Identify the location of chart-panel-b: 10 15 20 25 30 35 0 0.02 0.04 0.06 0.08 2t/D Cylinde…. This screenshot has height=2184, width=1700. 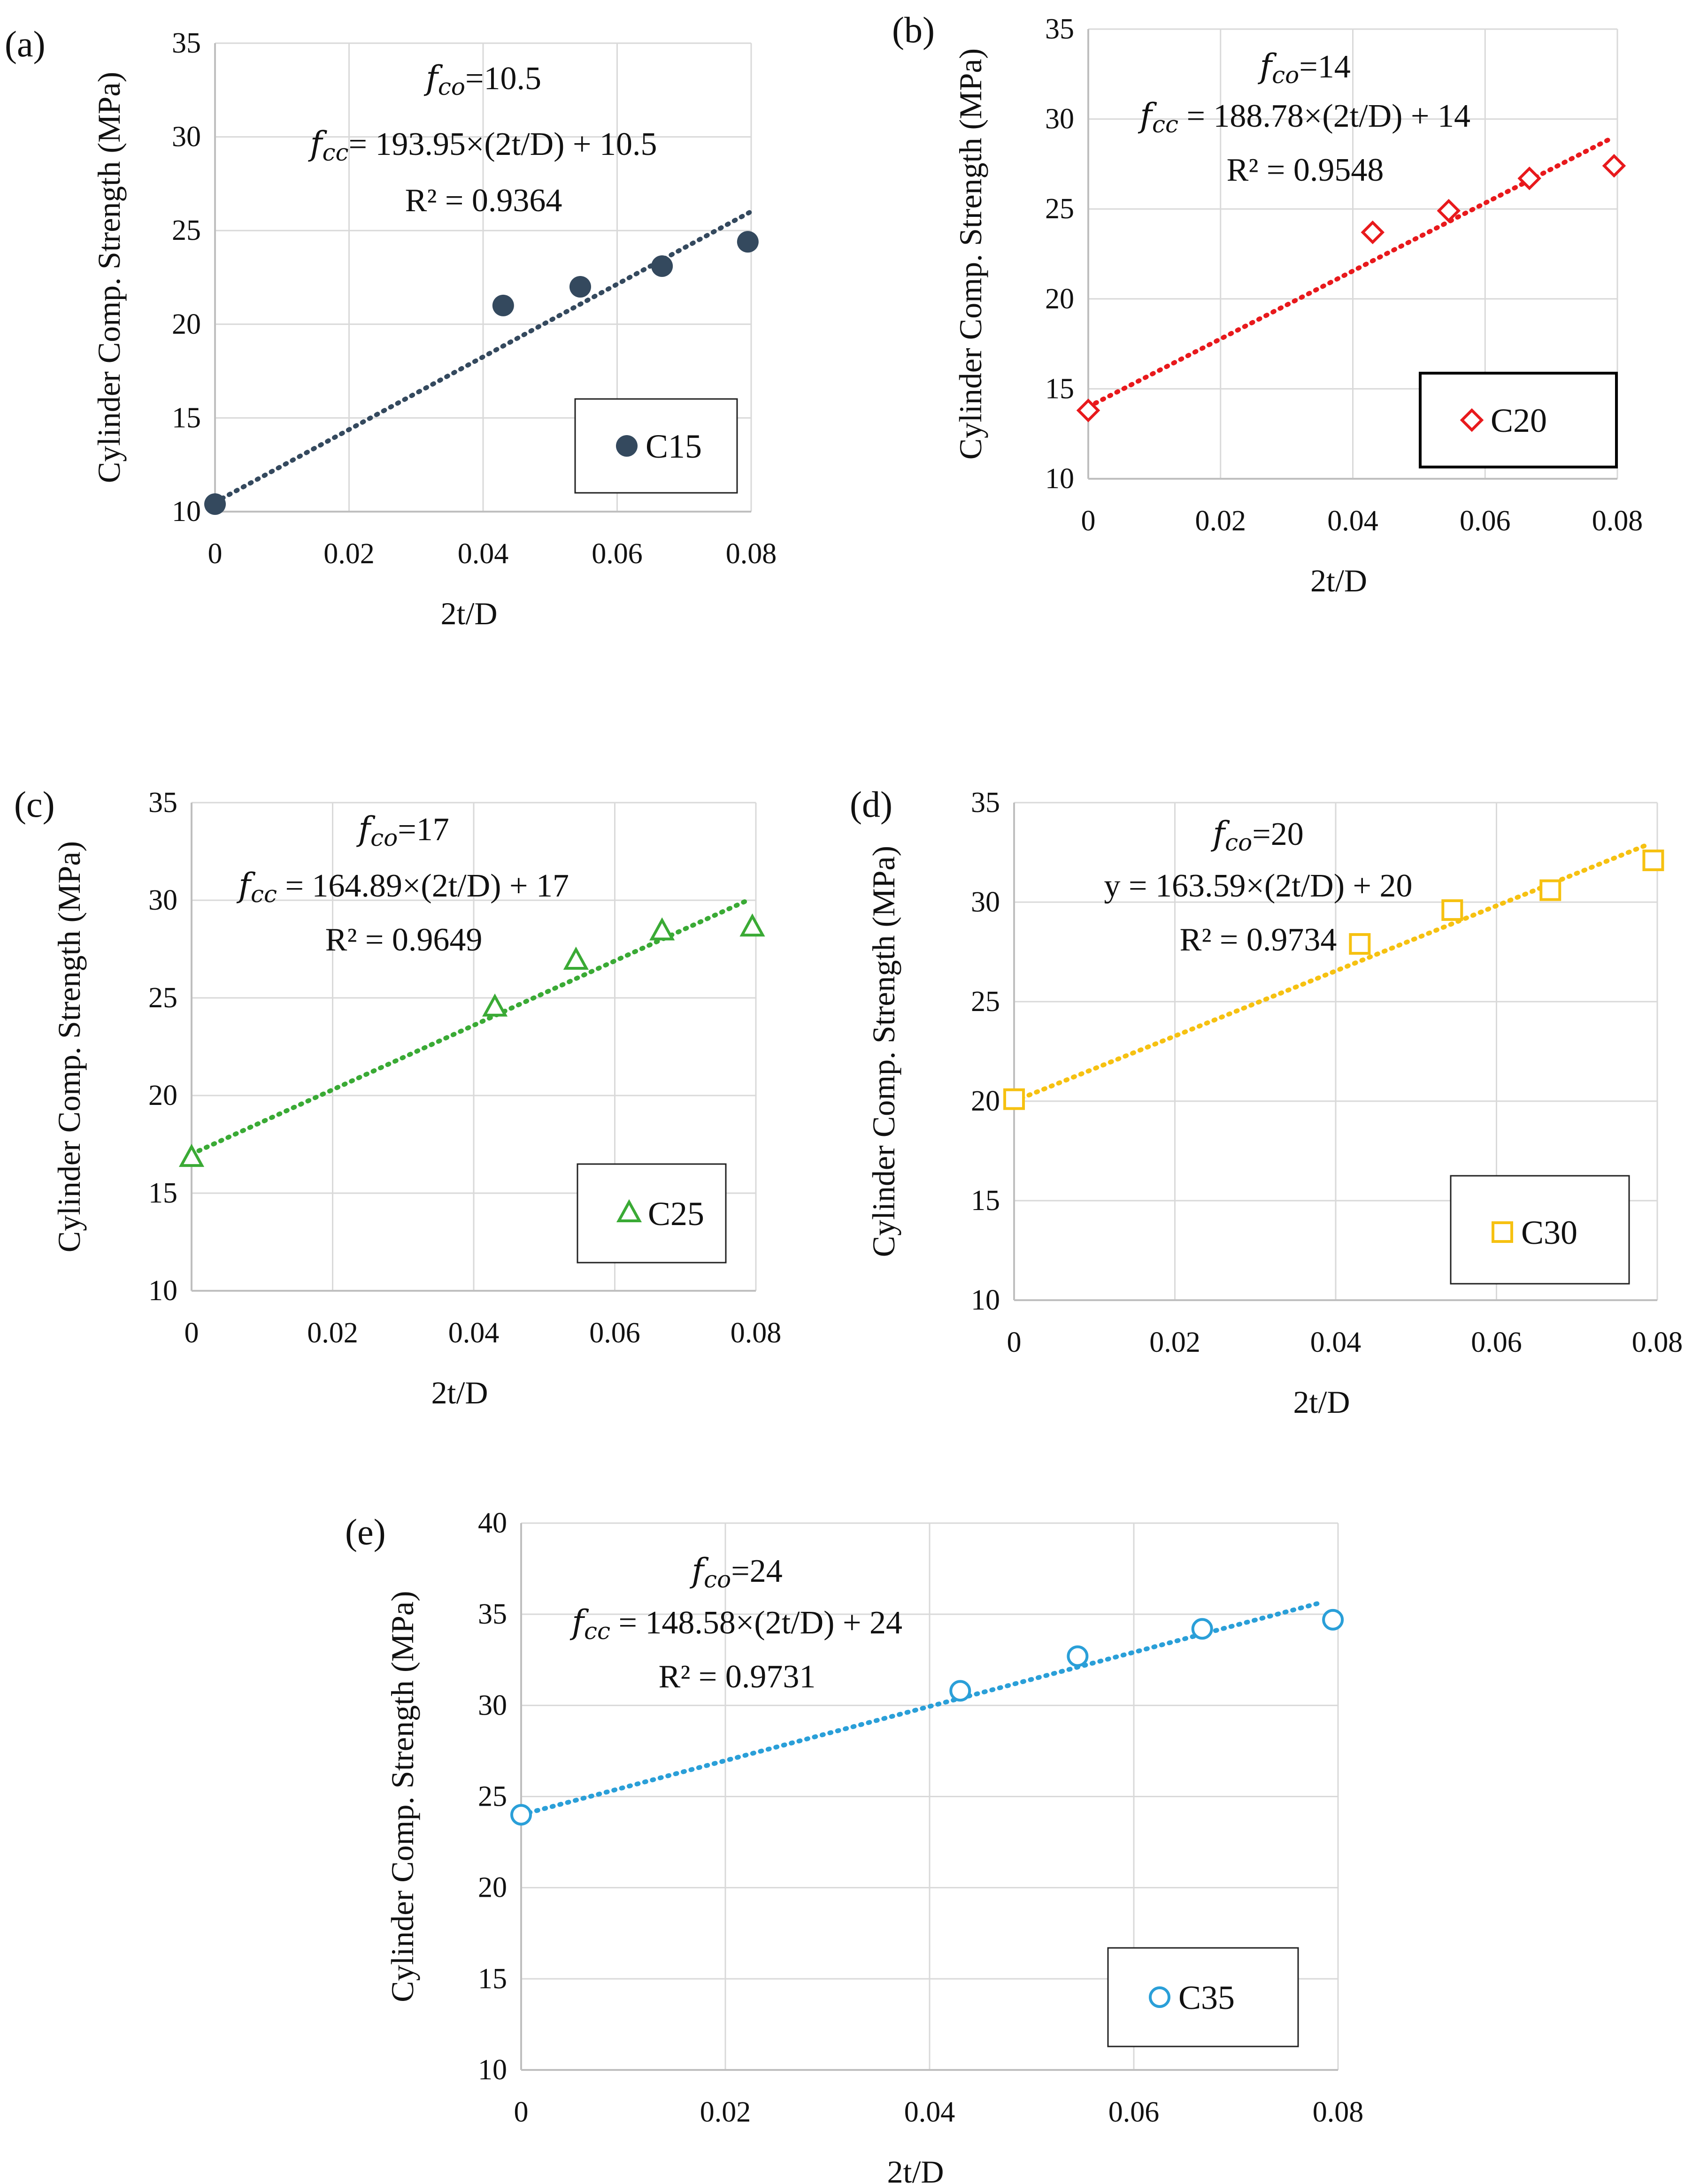
(1267, 303).